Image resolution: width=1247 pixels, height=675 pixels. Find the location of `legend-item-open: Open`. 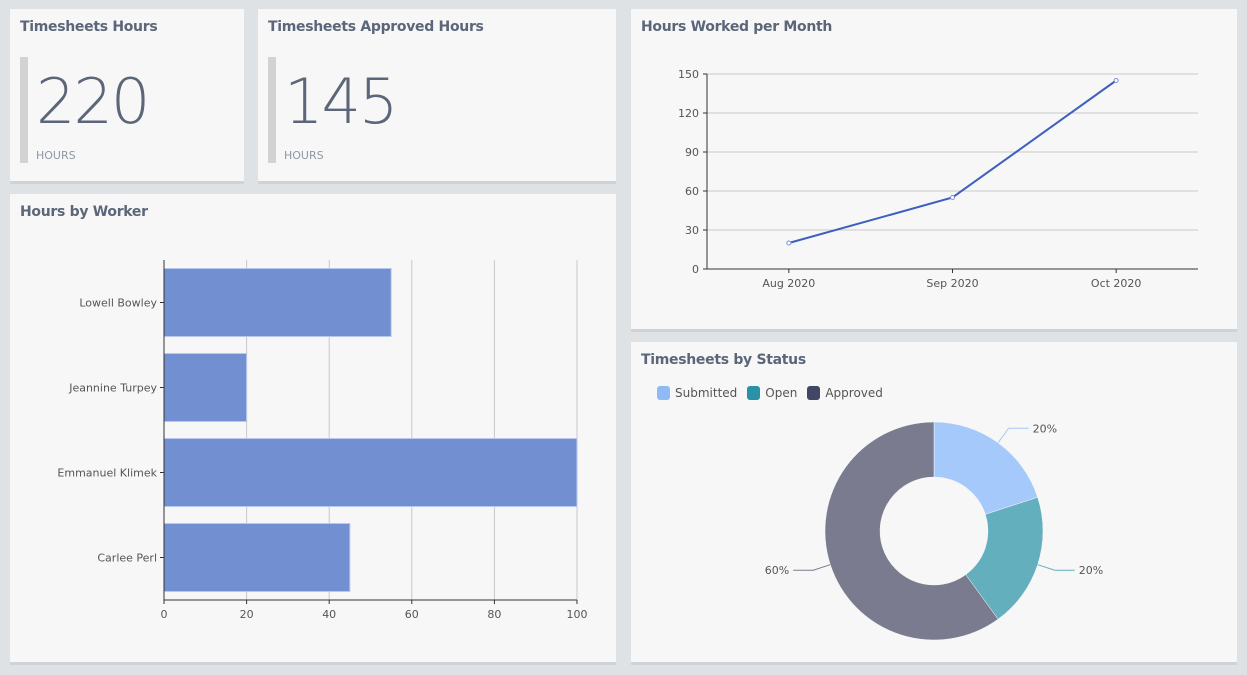

legend-item-open: Open is located at coordinates (772, 393).